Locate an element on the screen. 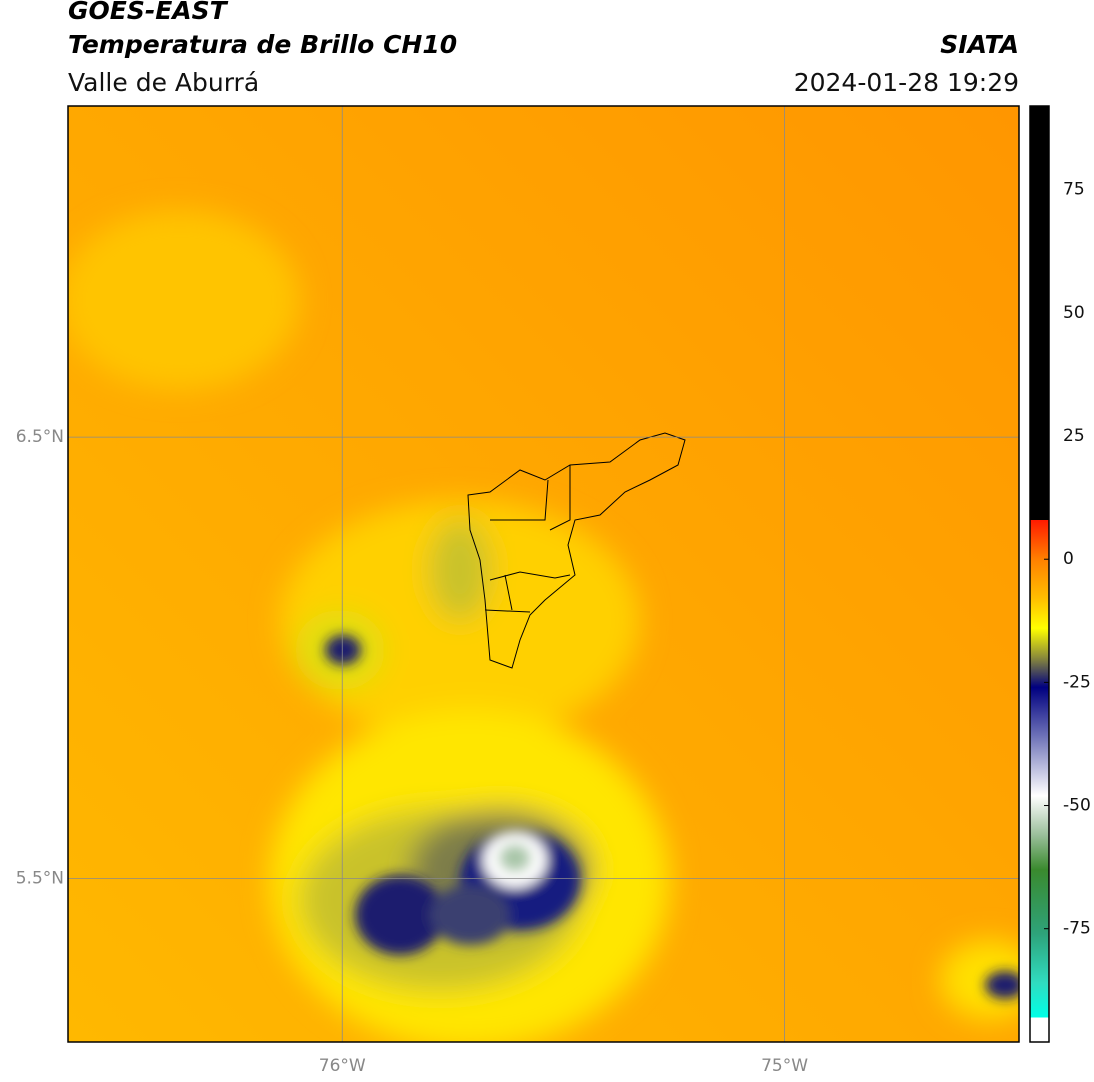 Image resolution: width=1094 pixels, height=1082 pixels. colorbar-tick-label: 25 is located at coordinates (1074, 436).